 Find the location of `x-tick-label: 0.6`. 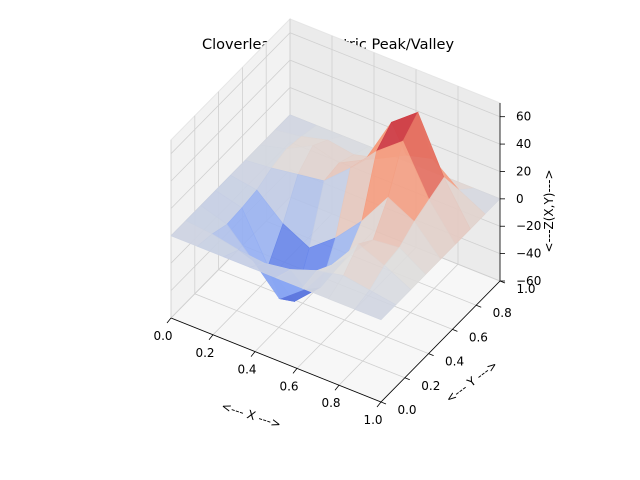

x-tick-label: 0.6 is located at coordinates (288, 386).